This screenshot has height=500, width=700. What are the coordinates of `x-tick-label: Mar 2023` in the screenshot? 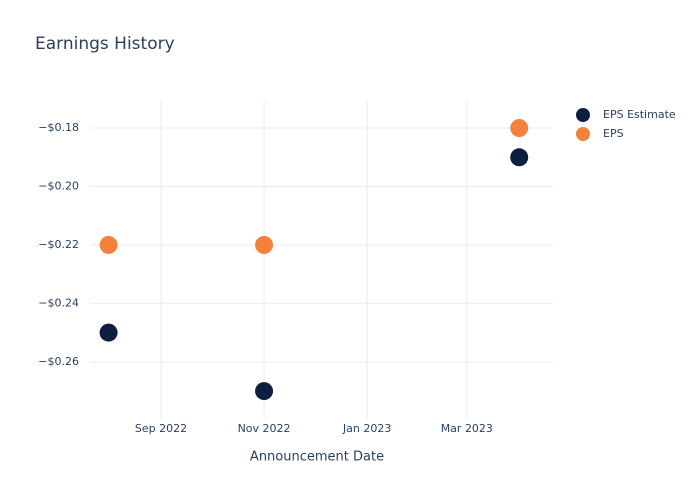 It's located at (467, 428).